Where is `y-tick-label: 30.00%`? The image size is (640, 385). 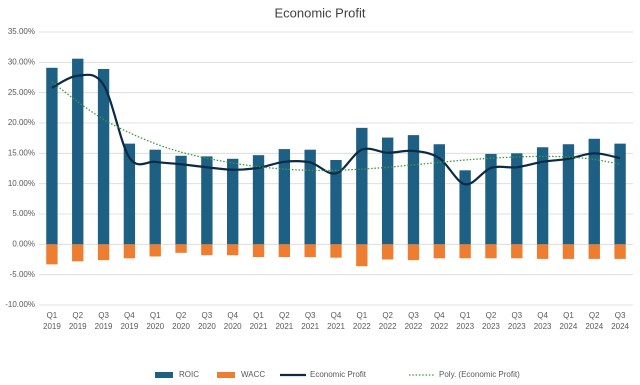
y-tick-label: 30.00% is located at coordinates (21, 61).